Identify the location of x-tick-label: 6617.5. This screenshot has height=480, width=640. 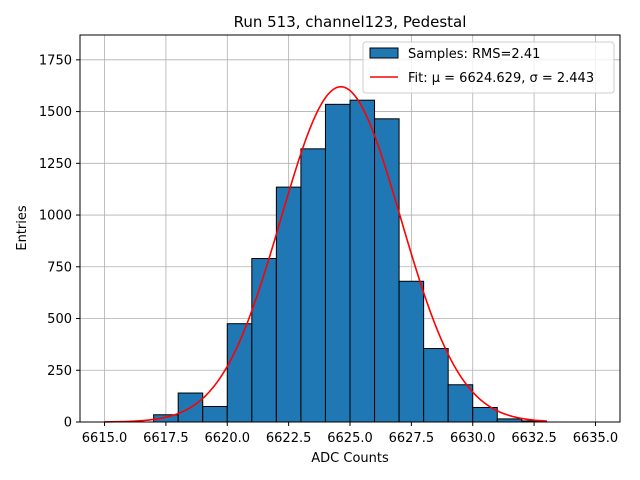
(166, 438).